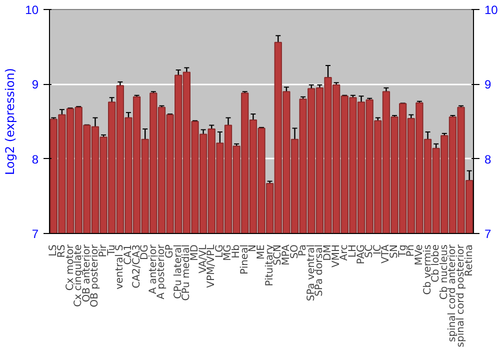  I want to click on y2-tick-label: 9, so click(488, 85).